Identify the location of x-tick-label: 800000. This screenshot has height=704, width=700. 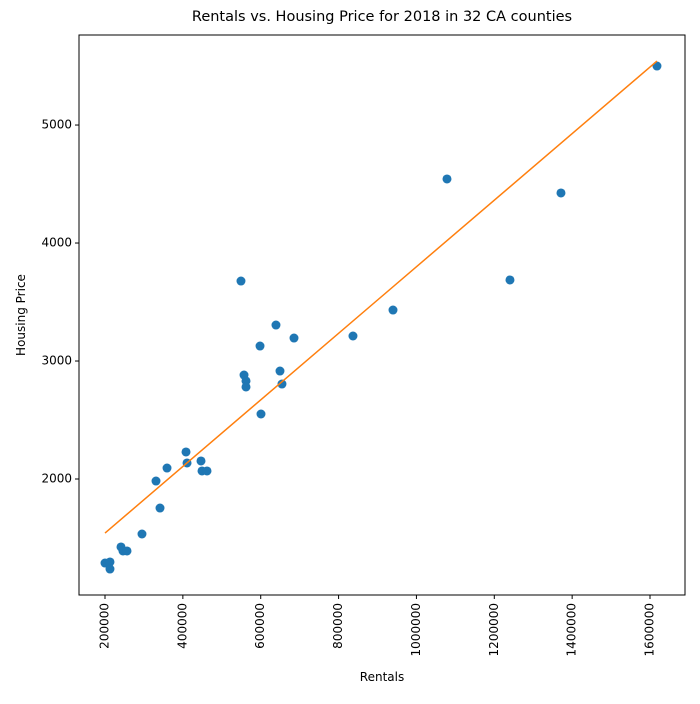
(338, 626).